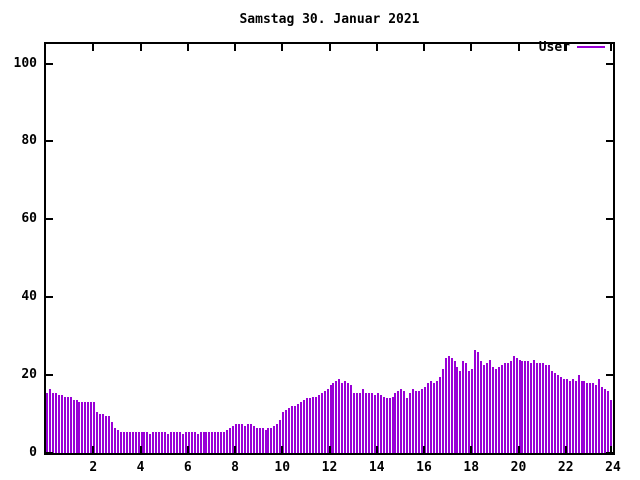 This screenshot has height=480, width=640. I want to click on legend-line-sample, so click(591, 47).